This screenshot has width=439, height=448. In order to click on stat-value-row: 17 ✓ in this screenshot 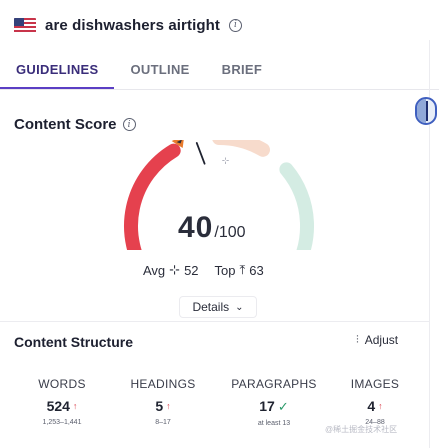, I will do `click(274, 406)`.